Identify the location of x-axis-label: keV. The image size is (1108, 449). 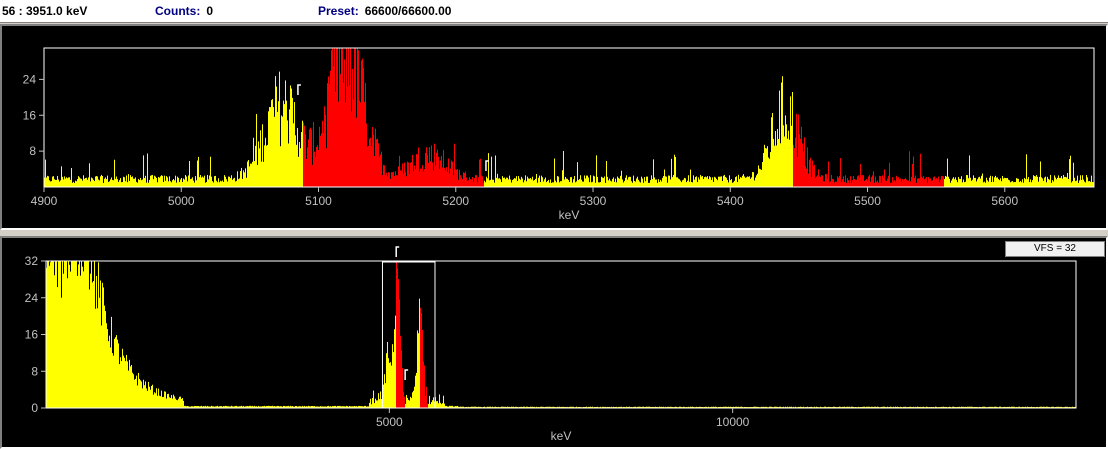
(569, 215).